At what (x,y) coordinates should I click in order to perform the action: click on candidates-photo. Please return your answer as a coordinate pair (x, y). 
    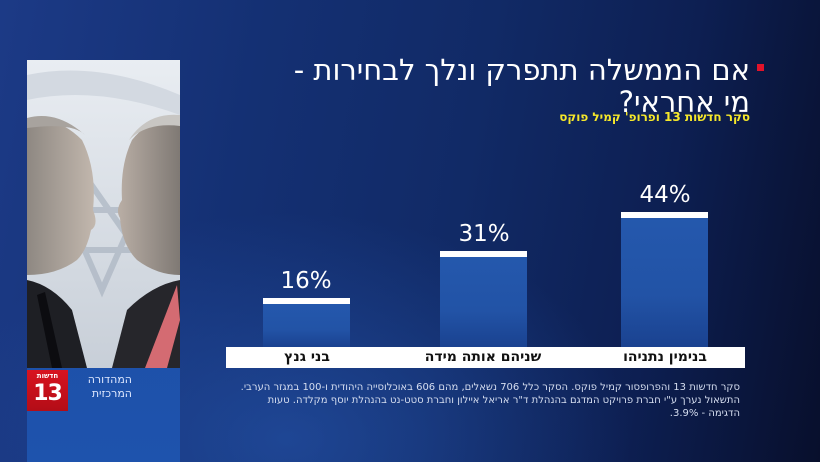
    Looking at the image, I should click on (103, 214).